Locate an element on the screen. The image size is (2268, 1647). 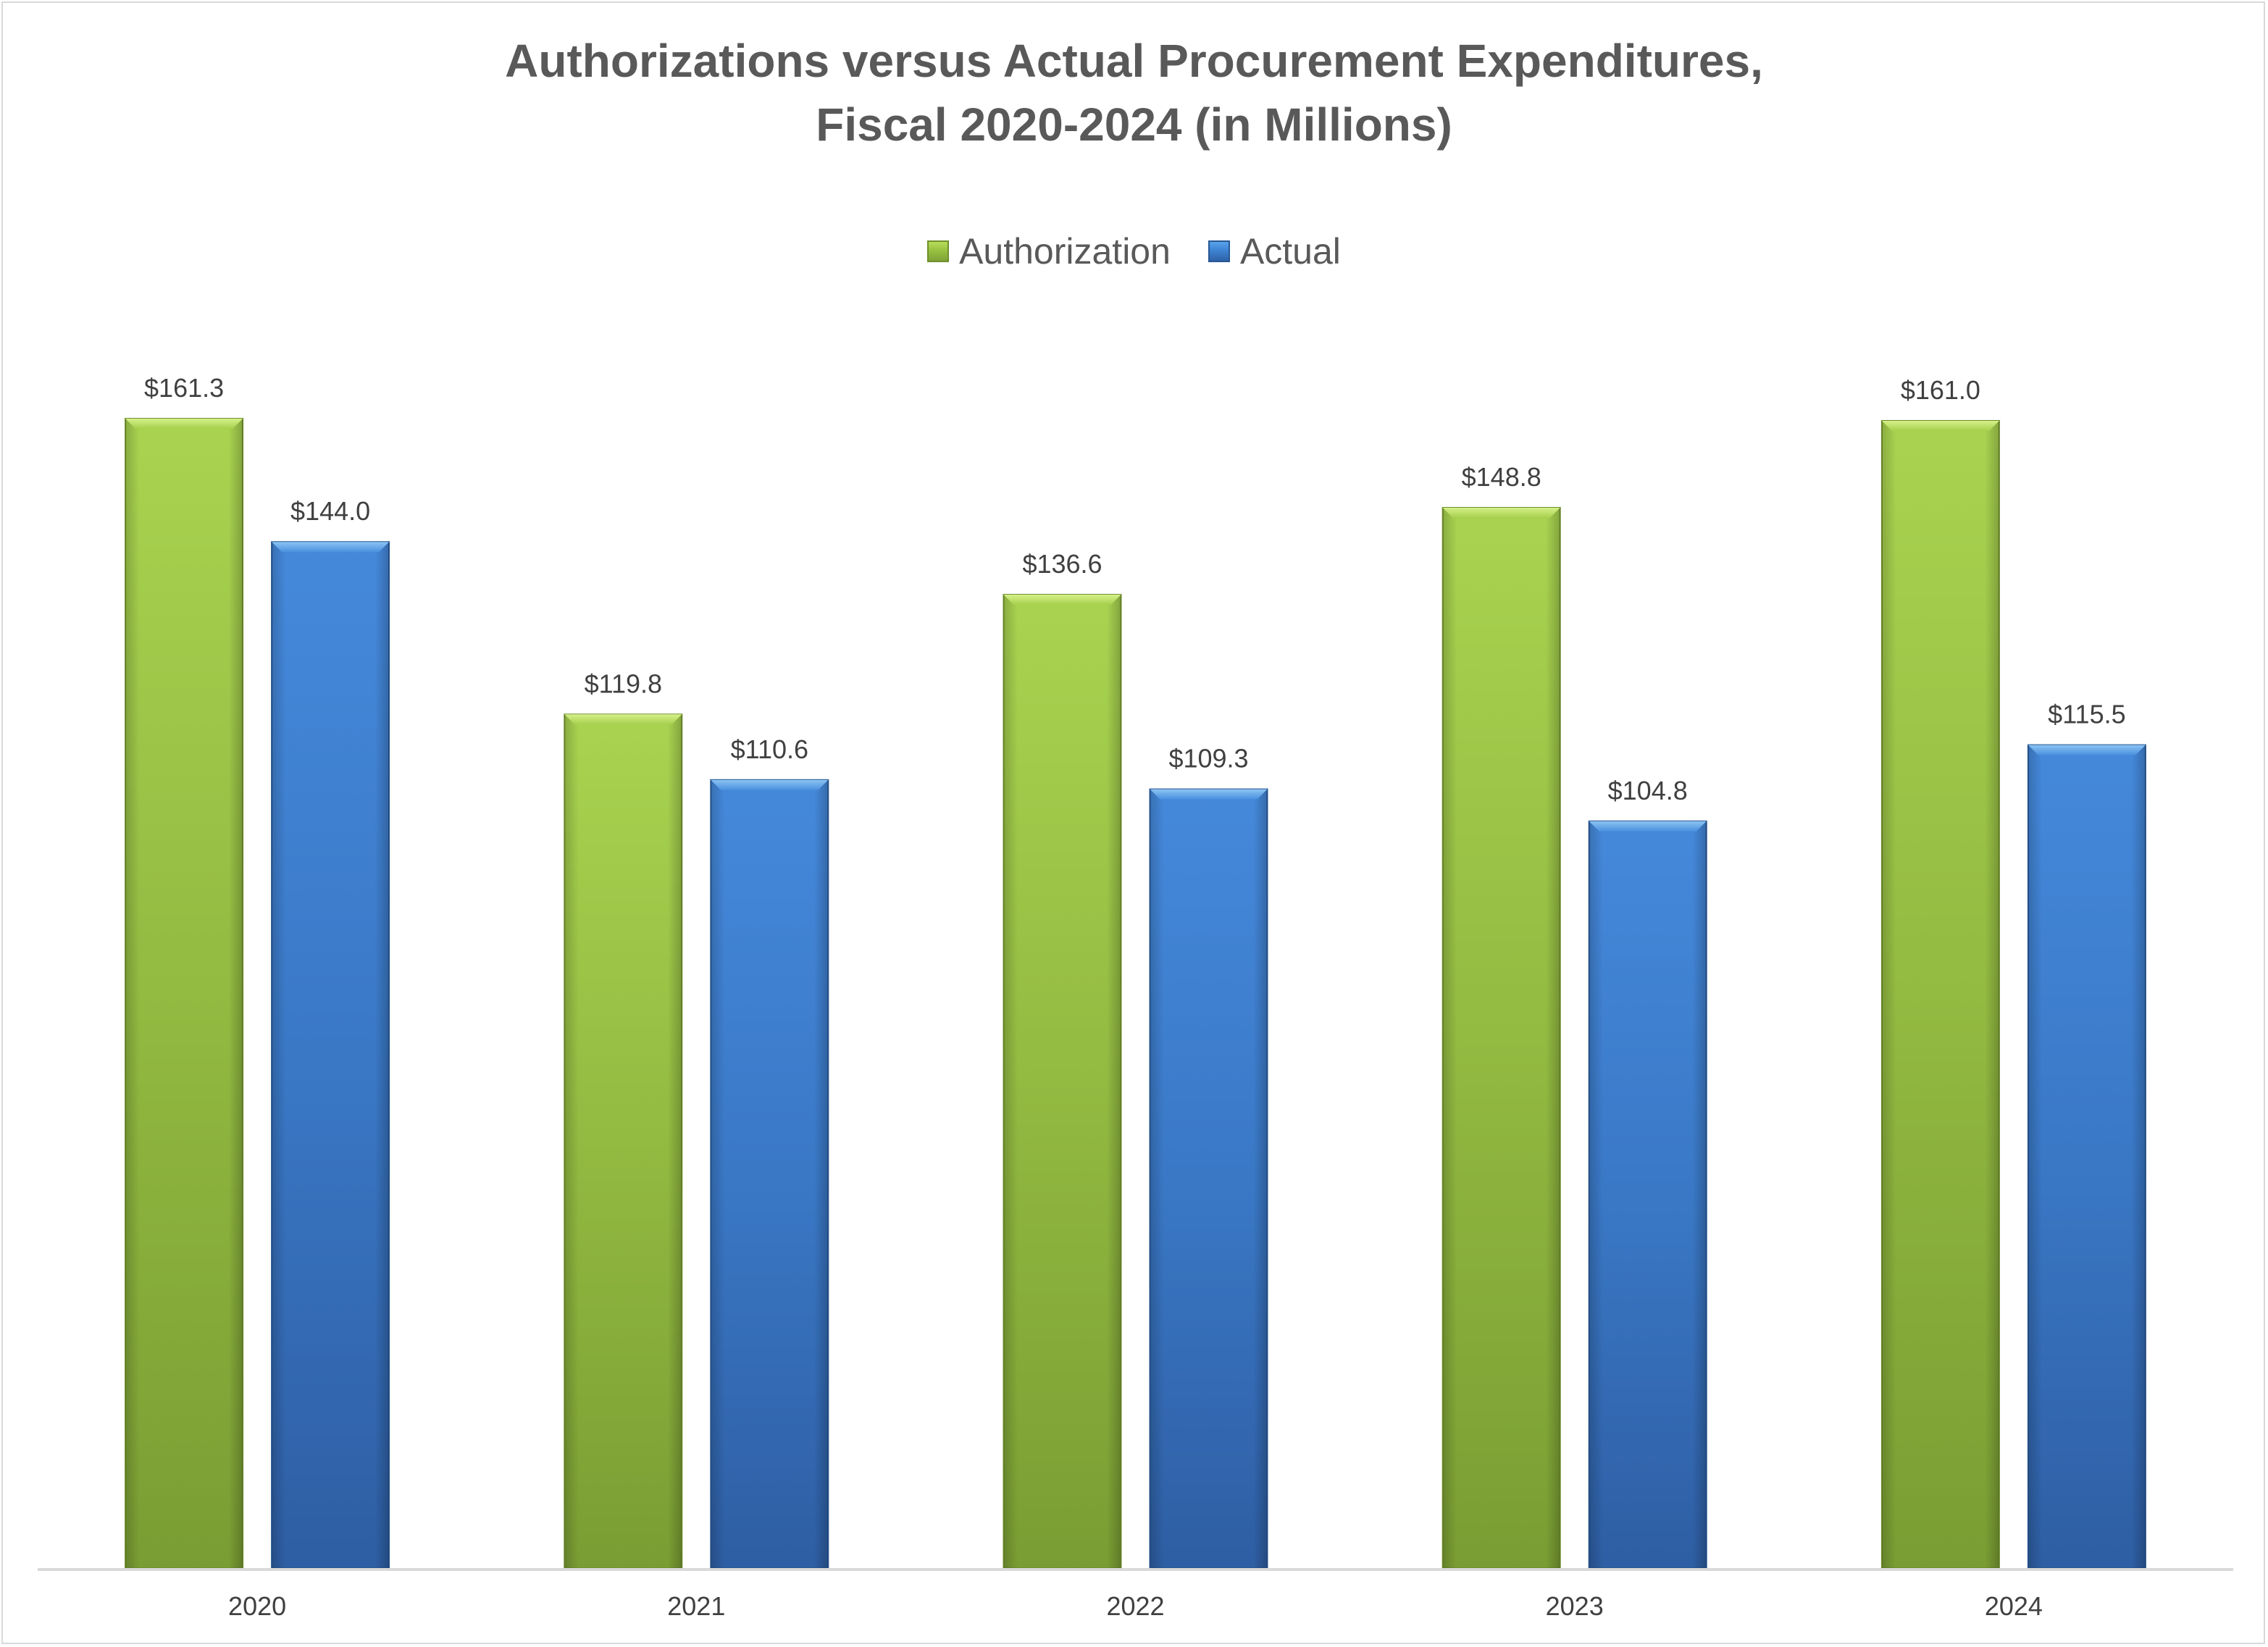
data-label-actual-2023: $104.8 is located at coordinates (1648, 791).